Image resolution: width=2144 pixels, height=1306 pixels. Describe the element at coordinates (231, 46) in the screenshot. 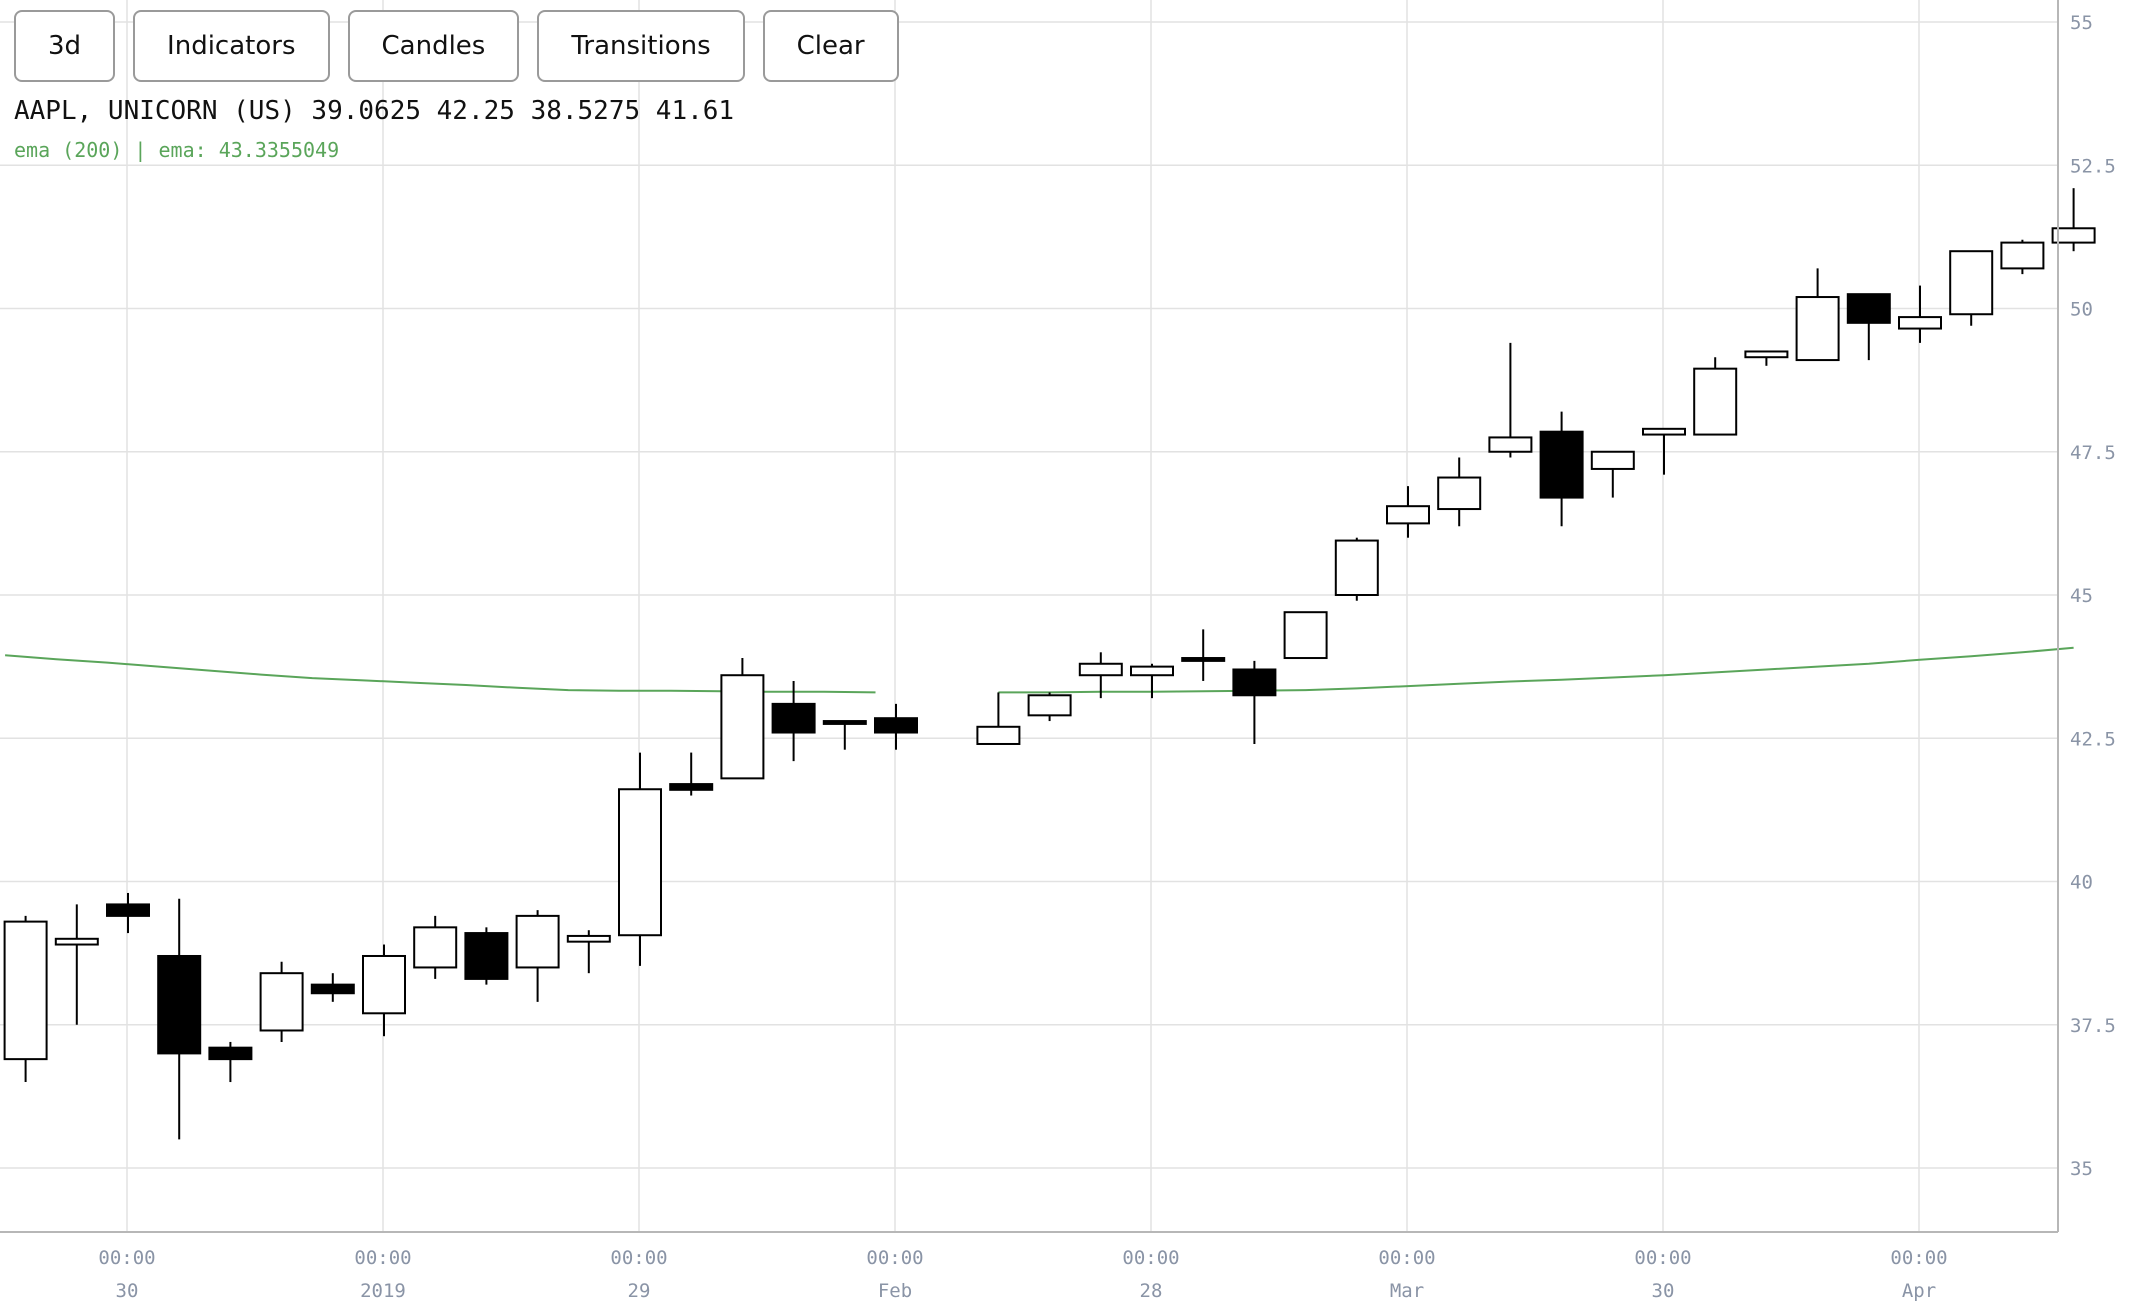

I see `indicators-button: Indicators` at that location.